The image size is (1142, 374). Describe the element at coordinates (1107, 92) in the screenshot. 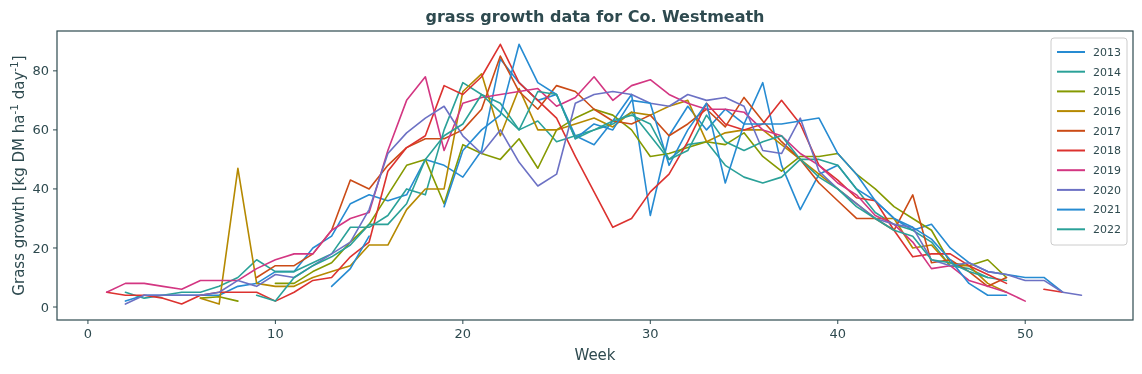

I see `legend-label: 2015` at that location.